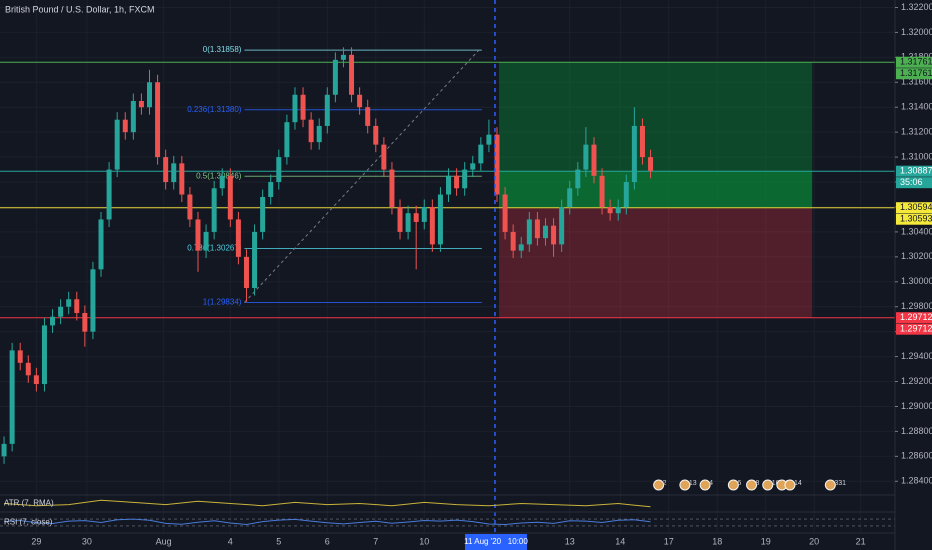 The height and width of the screenshot is (550, 932). I want to click on event-label: 16, so click(776, 483).